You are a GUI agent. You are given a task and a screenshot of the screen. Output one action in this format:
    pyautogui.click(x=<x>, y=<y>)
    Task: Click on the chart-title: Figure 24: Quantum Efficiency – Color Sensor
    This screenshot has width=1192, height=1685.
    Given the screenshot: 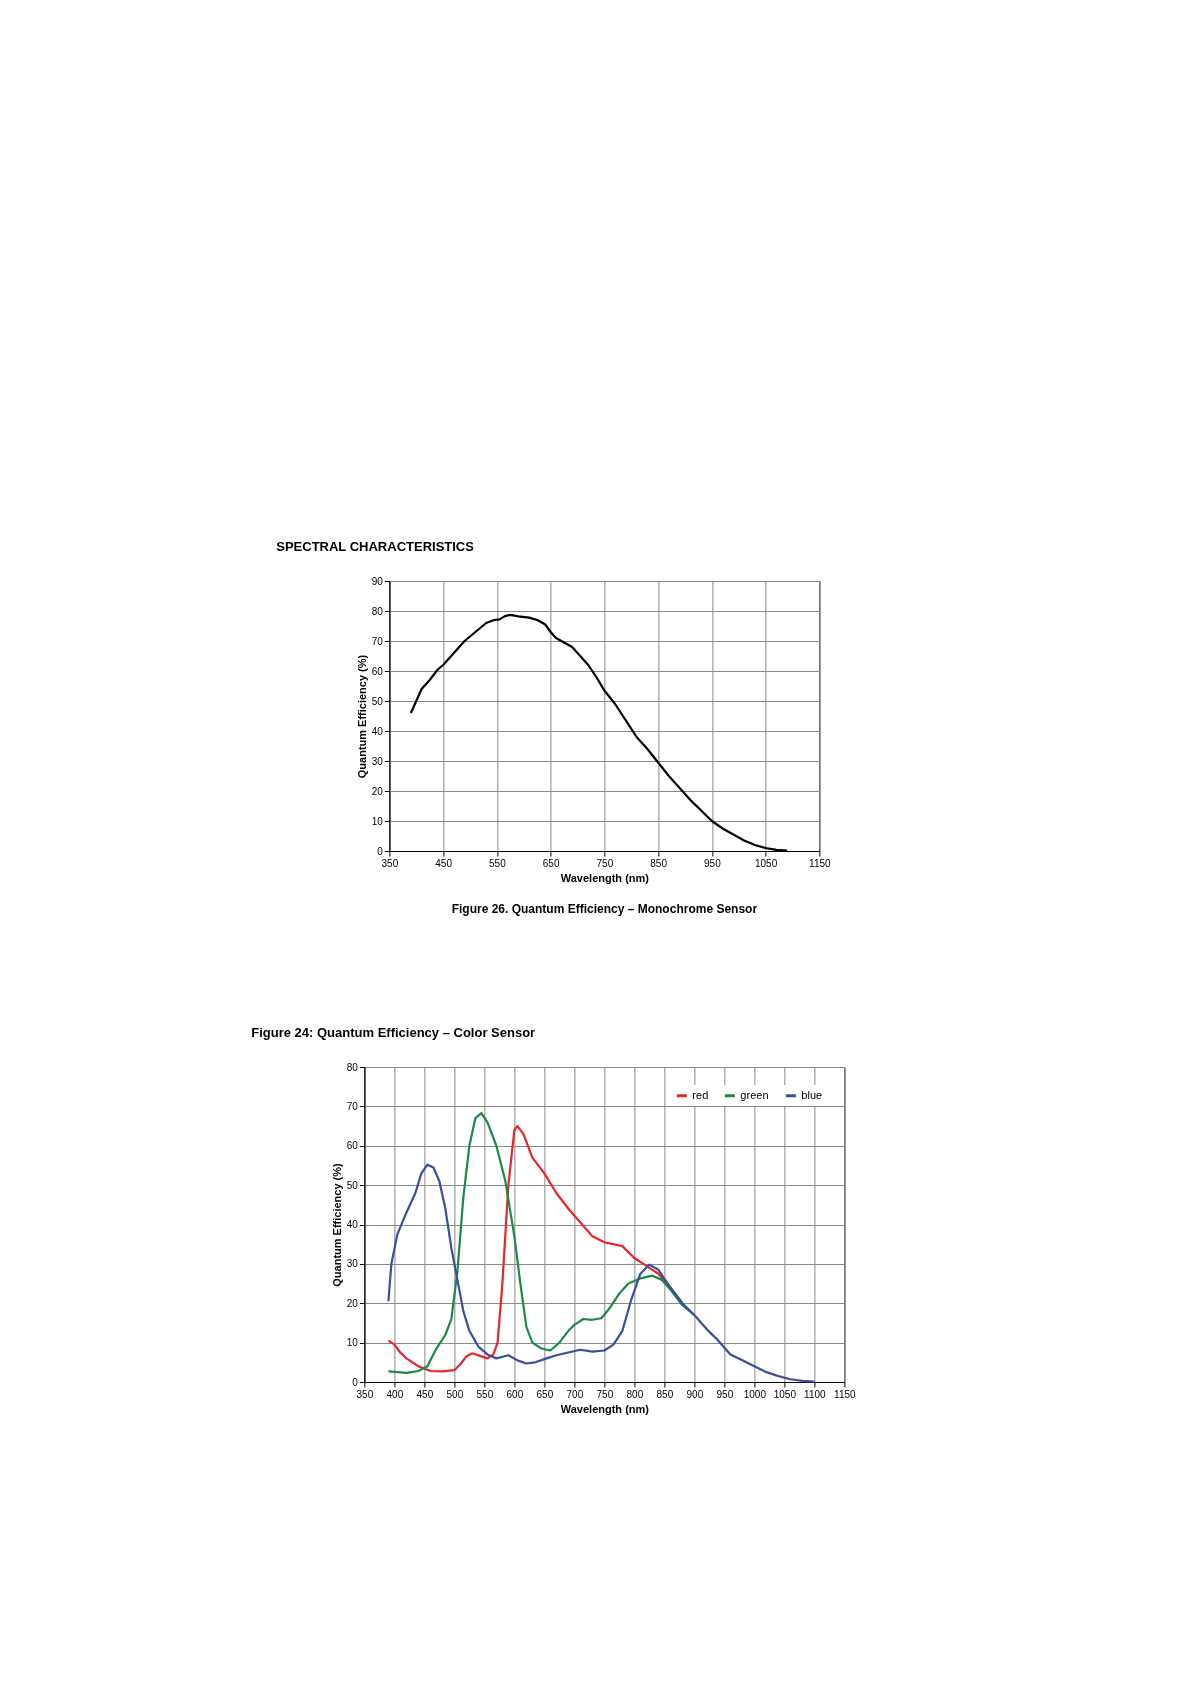 What is the action you would take?
    pyautogui.click(x=393, y=1032)
    